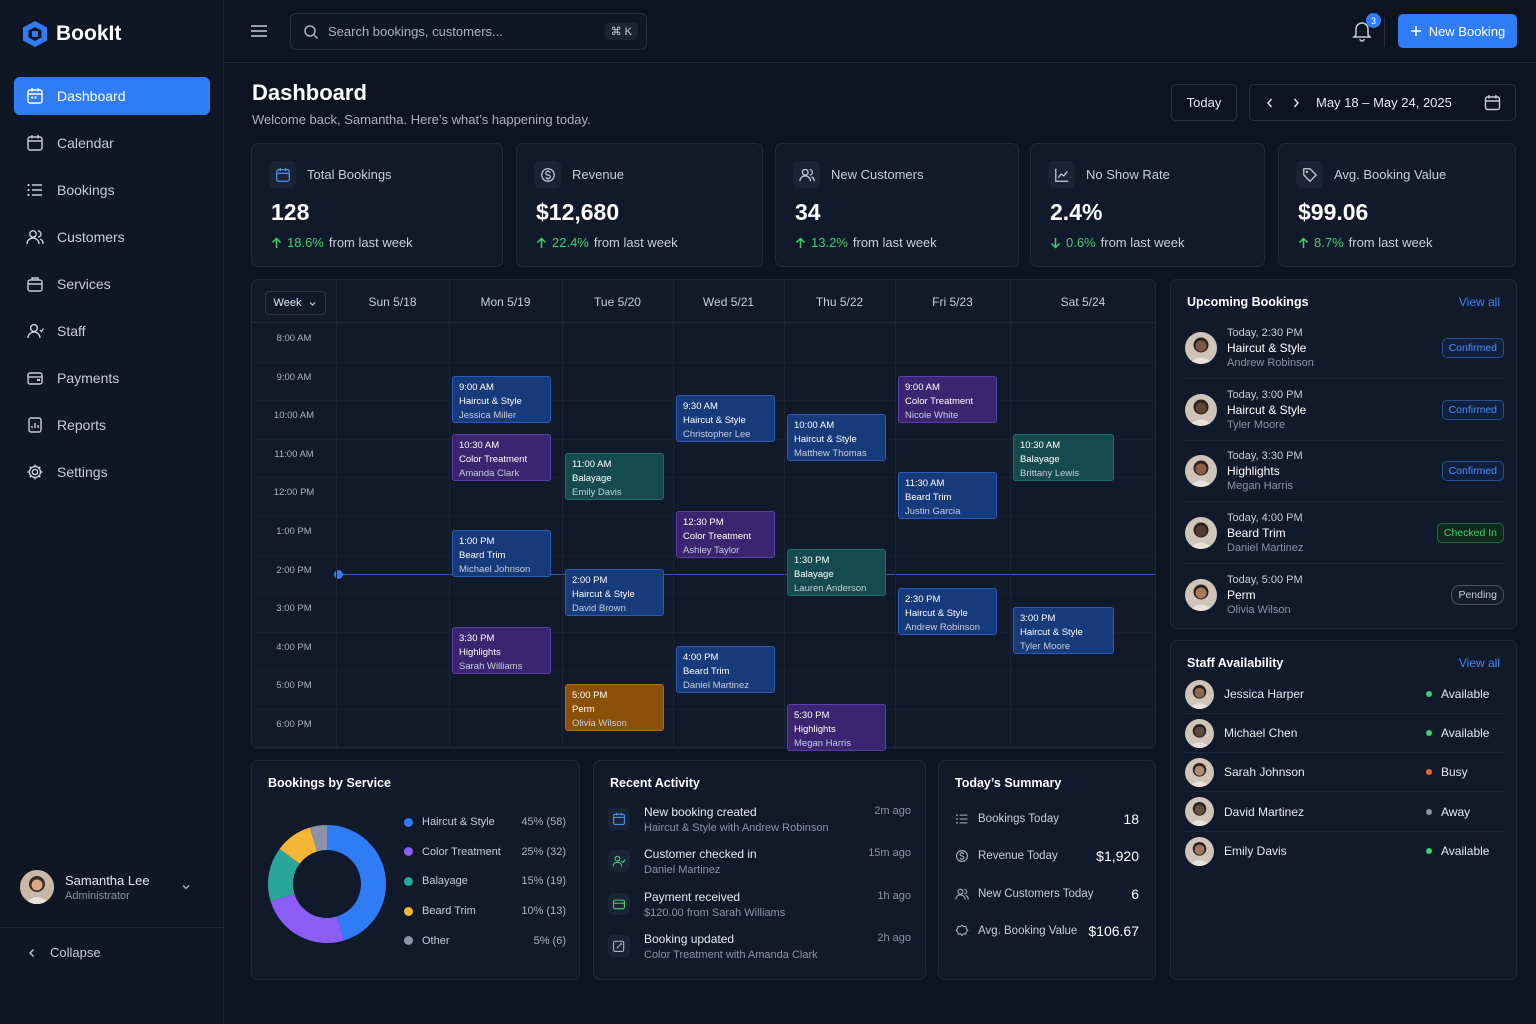 This screenshot has width=1536, height=1024. What do you see at coordinates (501, 553) in the screenshot?
I see `booking-event: 1:00 PM Beard Trim Michael Johnson` at bounding box center [501, 553].